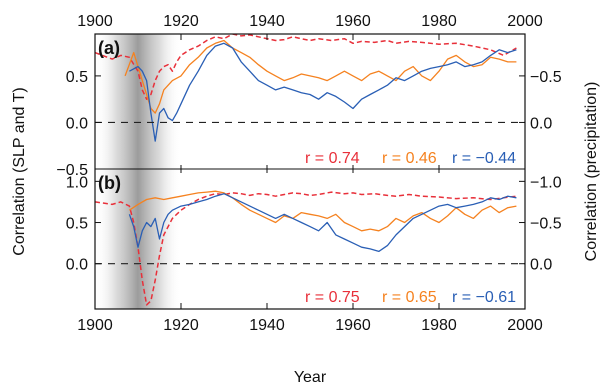 This screenshot has height=389, width=609. What do you see at coordinates (591, 172) in the screenshot?
I see `right-axis-title: Correlation (precipitation)` at bounding box center [591, 172].